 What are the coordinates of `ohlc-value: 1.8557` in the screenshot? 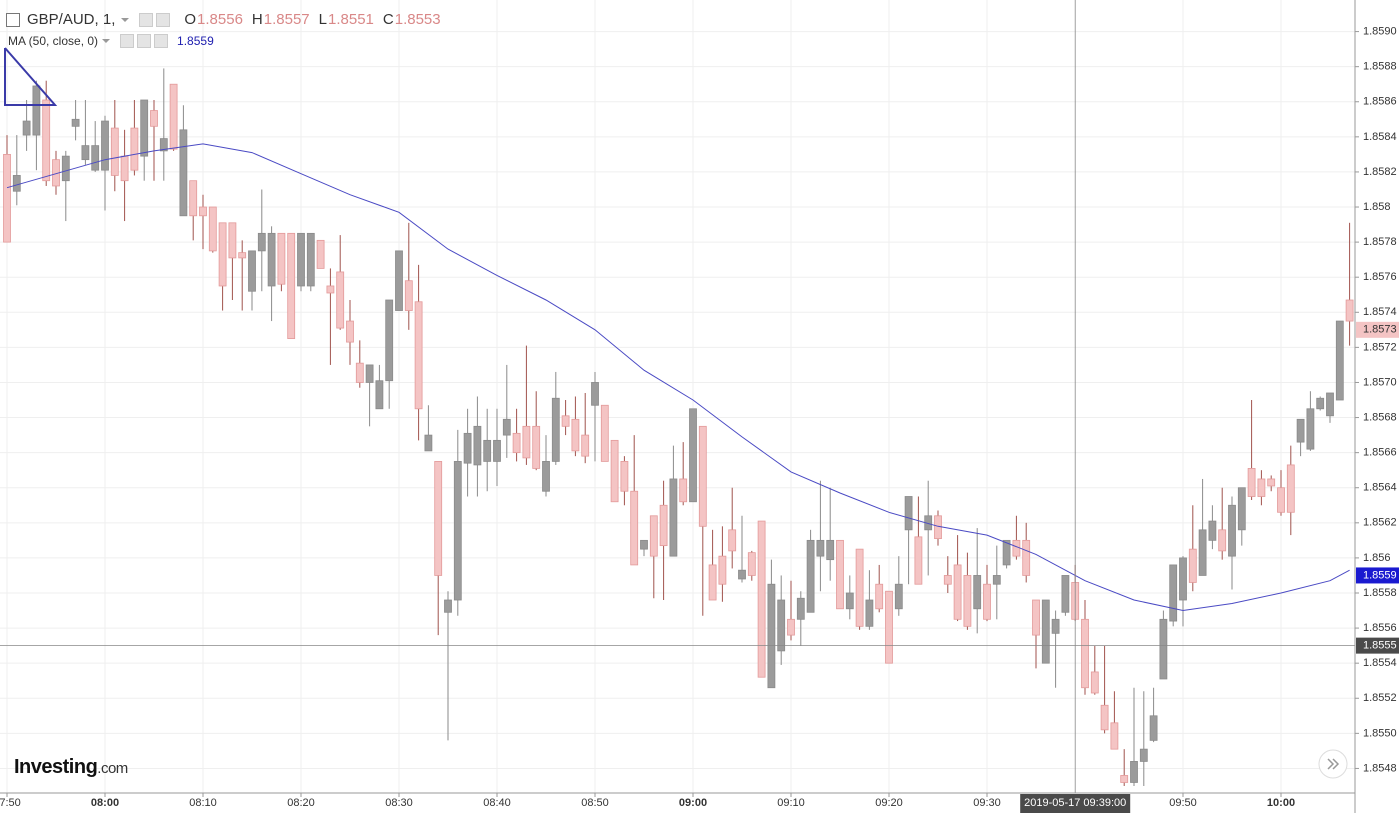 It's located at (286, 19).